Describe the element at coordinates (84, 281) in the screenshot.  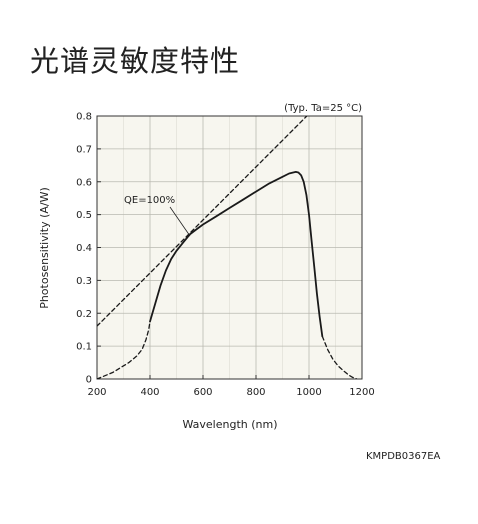
I see `y-tick-label: 0.3` at that location.